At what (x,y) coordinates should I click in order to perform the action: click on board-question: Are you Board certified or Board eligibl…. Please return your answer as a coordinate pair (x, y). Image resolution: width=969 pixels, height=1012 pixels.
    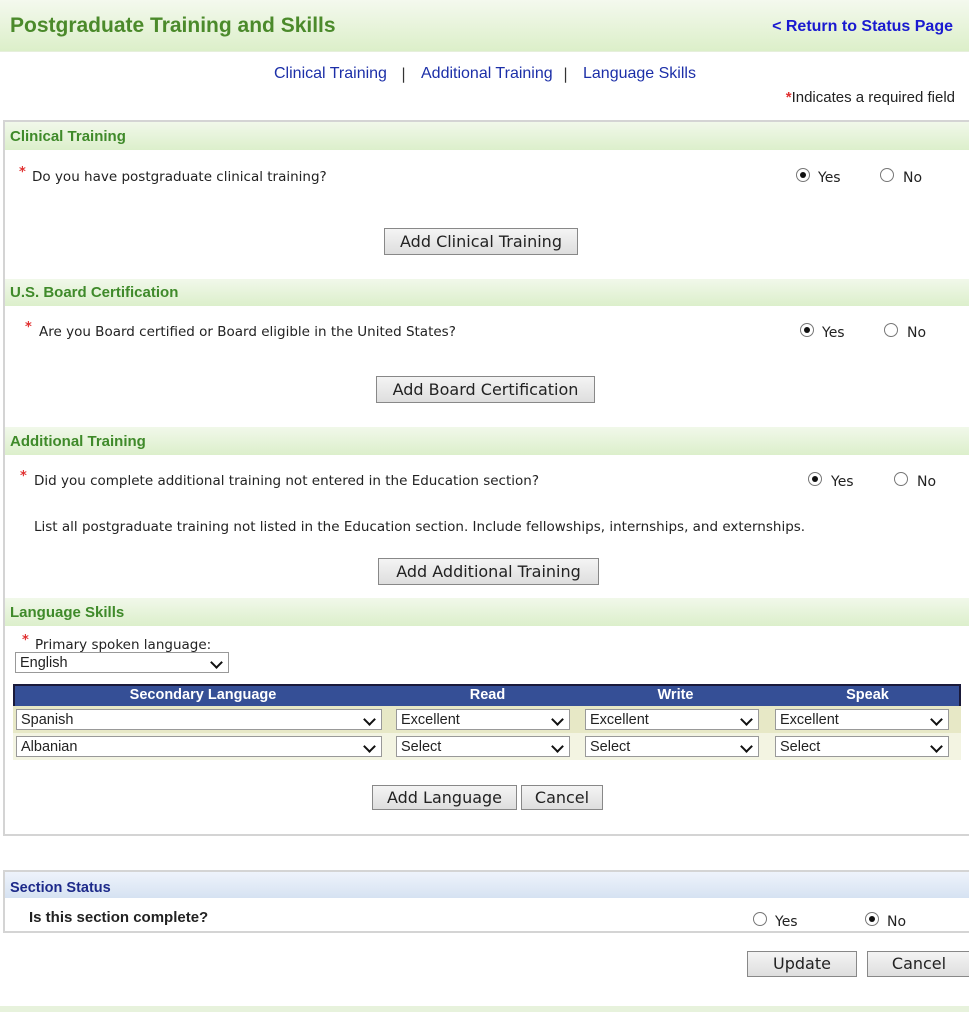
    Looking at the image, I should click on (247, 332).